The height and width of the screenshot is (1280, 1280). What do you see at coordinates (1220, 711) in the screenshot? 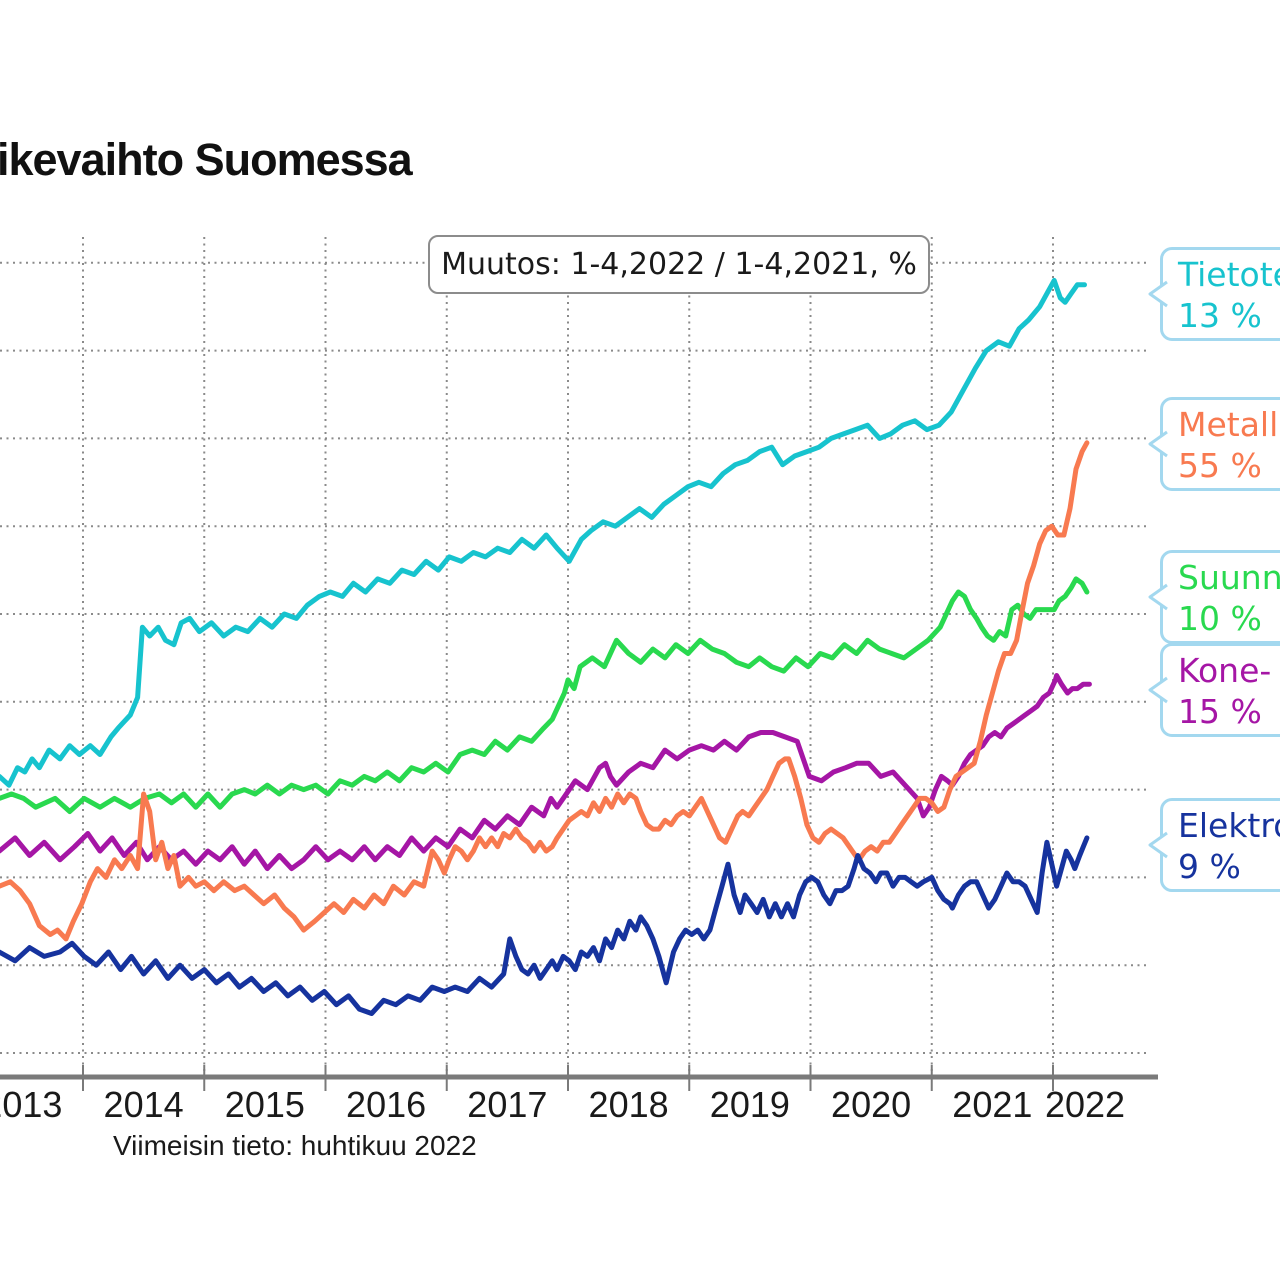
I see `legend-value: 15 %` at bounding box center [1220, 711].